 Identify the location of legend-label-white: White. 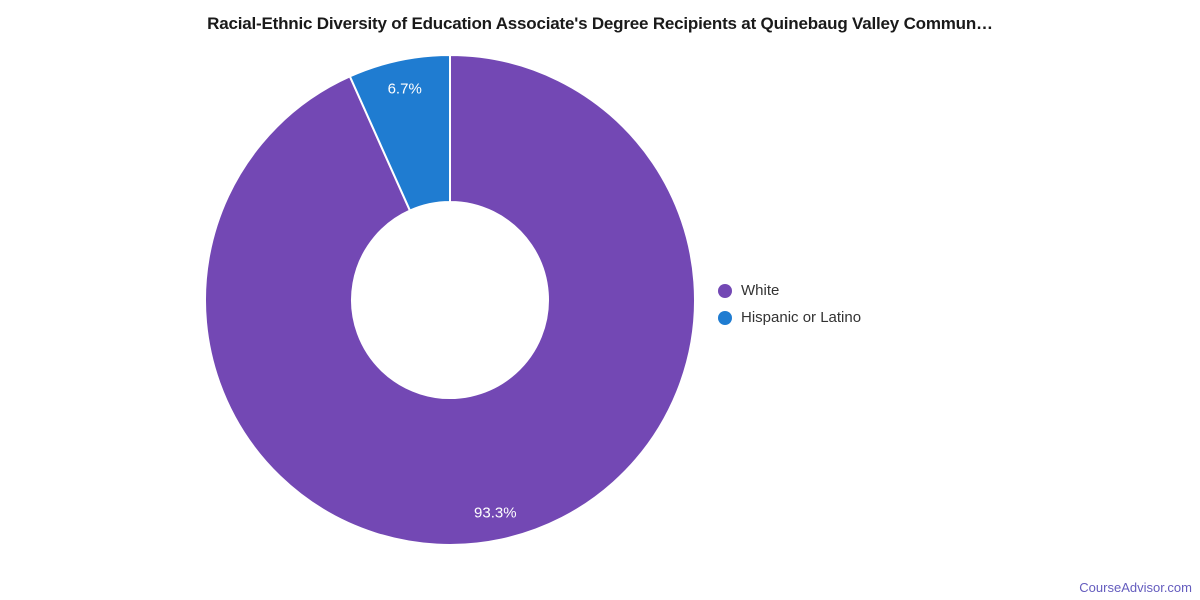
(760, 290).